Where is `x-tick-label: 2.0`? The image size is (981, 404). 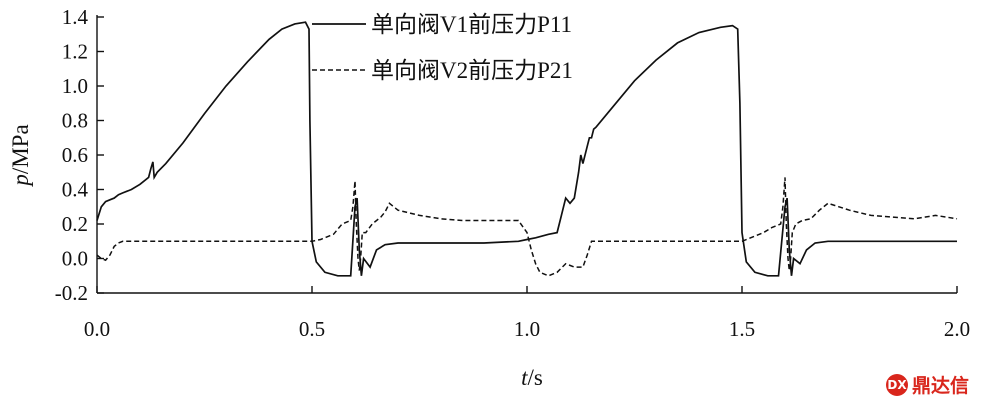 x-tick-label: 2.0 is located at coordinates (957, 329).